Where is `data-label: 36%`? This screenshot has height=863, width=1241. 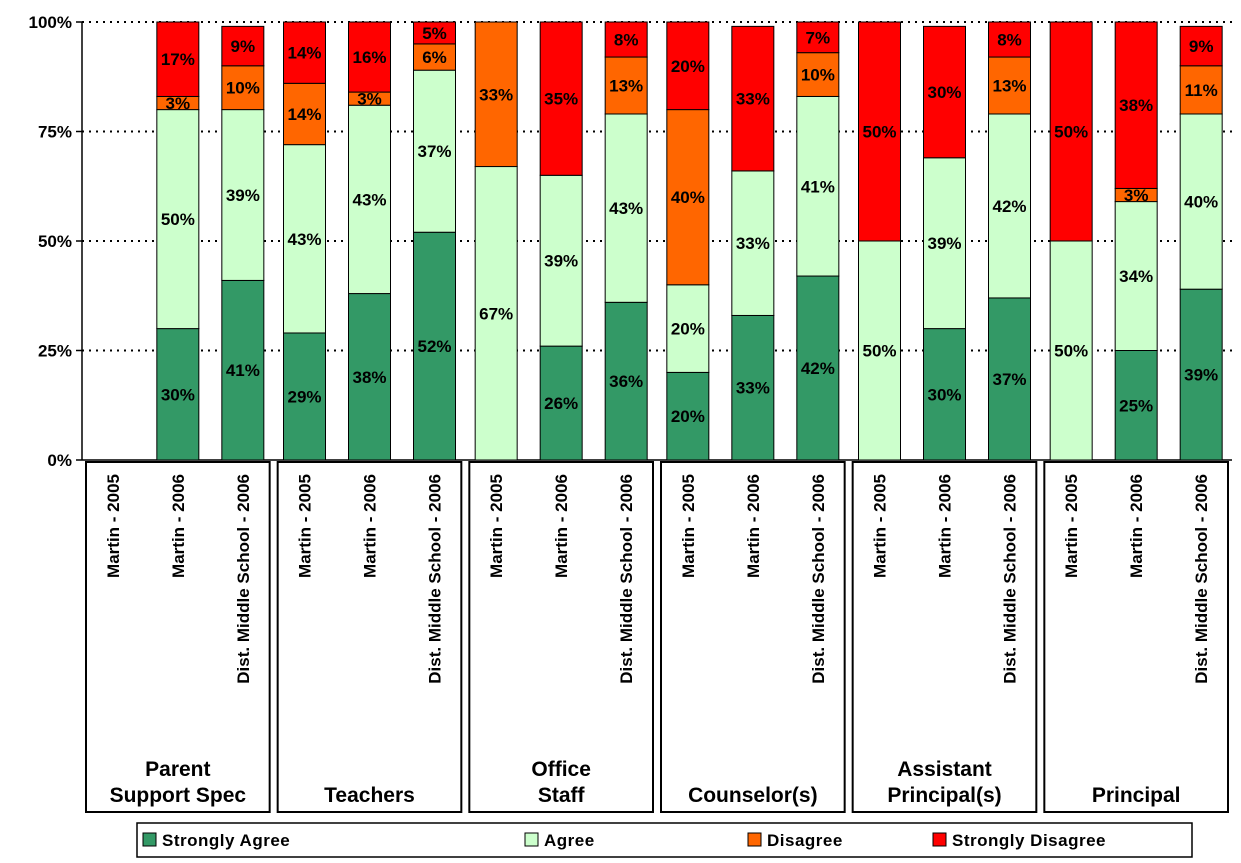 data-label: 36% is located at coordinates (626, 381).